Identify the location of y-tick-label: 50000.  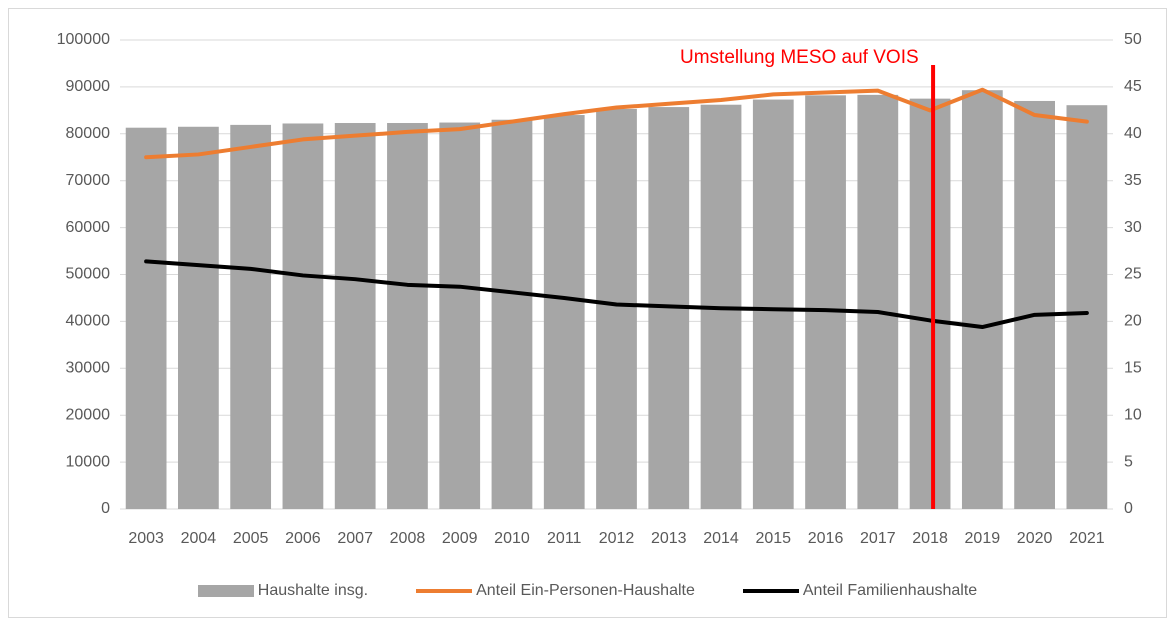
(88, 274).